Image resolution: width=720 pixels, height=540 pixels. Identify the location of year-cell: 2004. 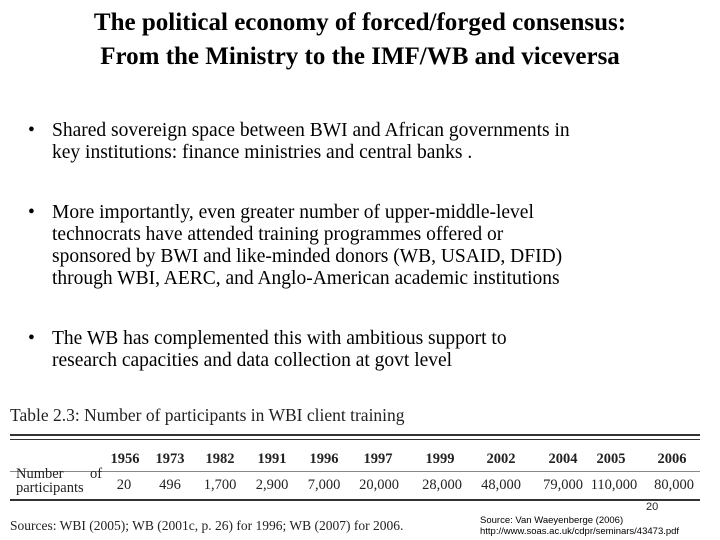
(563, 459).